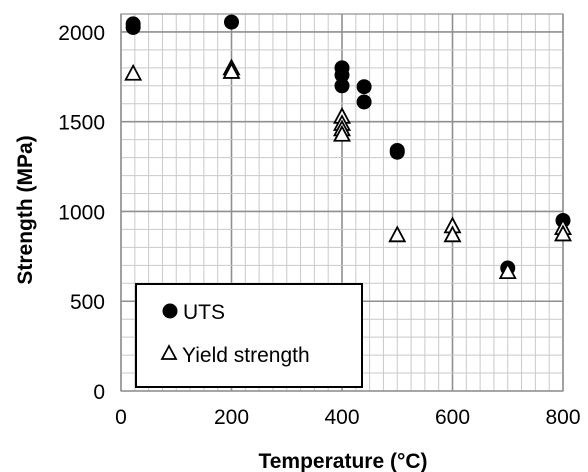 This screenshot has width=588, height=472. What do you see at coordinates (99, 392) in the screenshot?
I see `y-tick-label: 0` at bounding box center [99, 392].